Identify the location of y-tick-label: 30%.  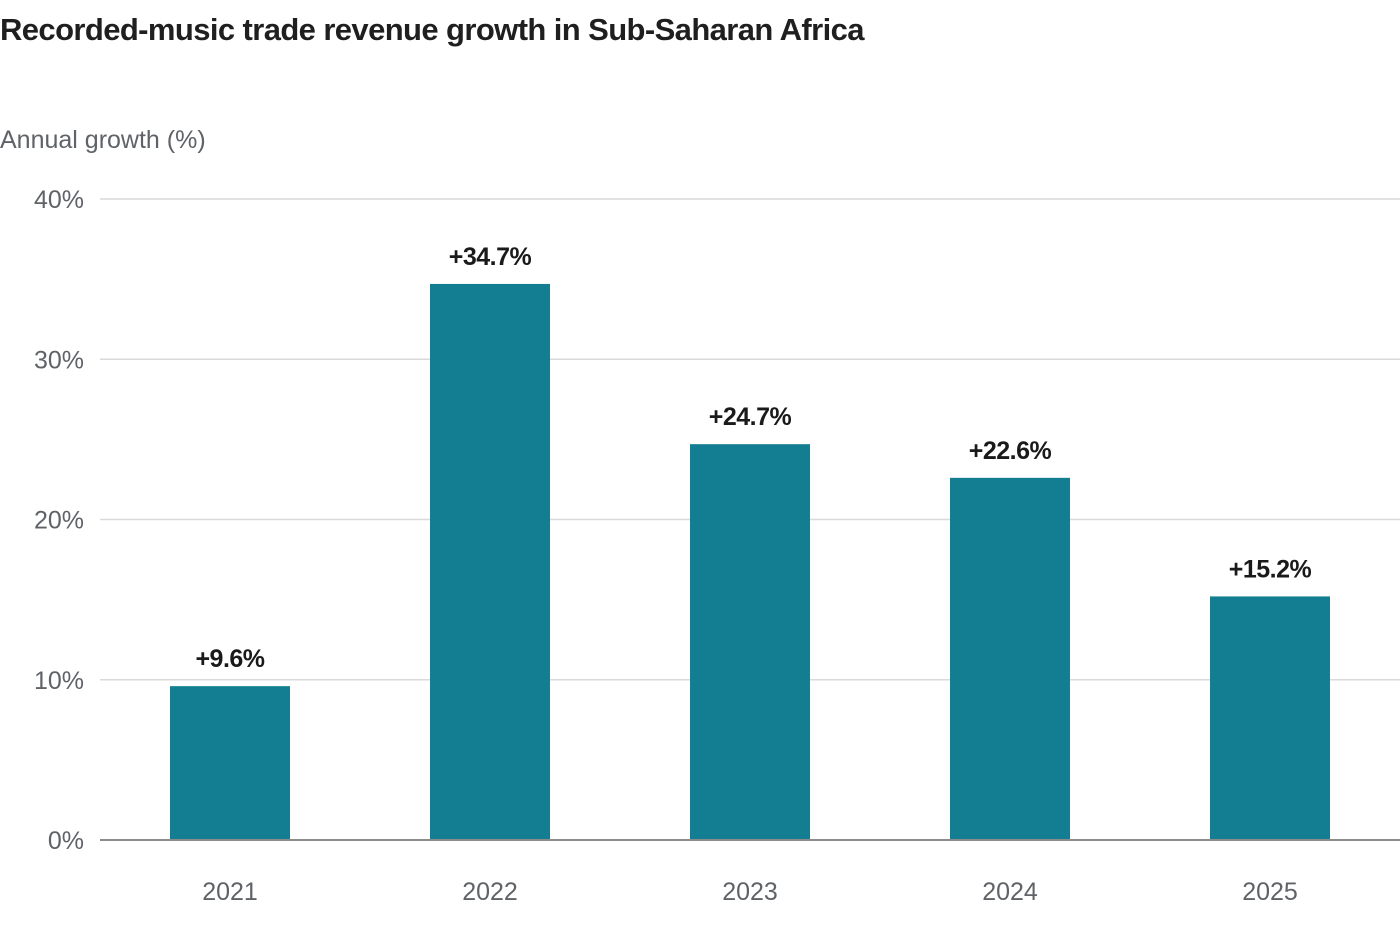
(59, 360).